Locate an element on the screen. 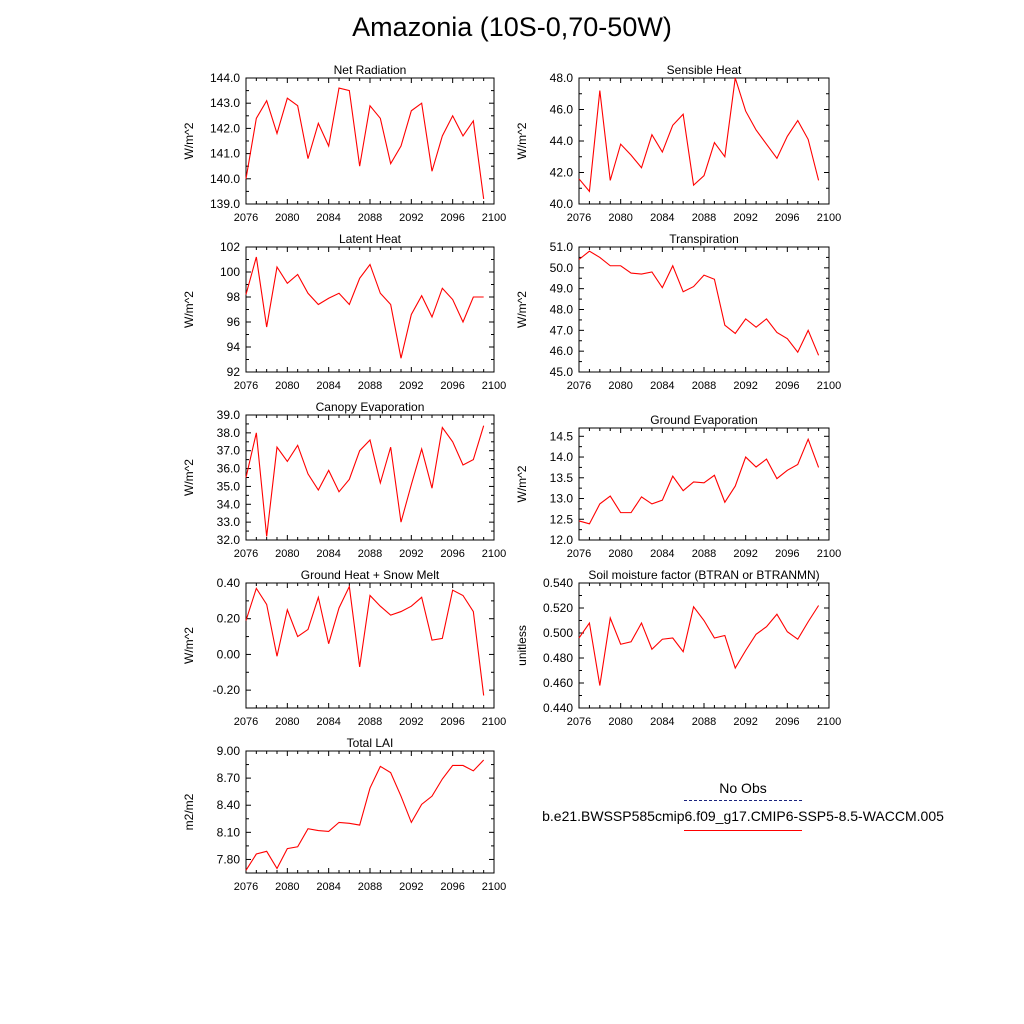  y-tick-label: 96 is located at coordinates (234, 322).